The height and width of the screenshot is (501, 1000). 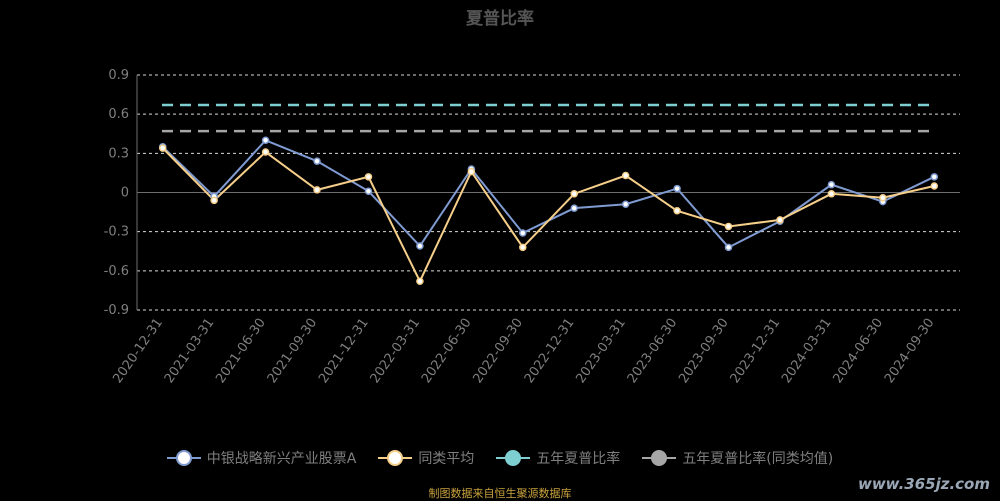 I want to click on legend-label-five-year: 五年夏普比率, so click(x=578, y=459).